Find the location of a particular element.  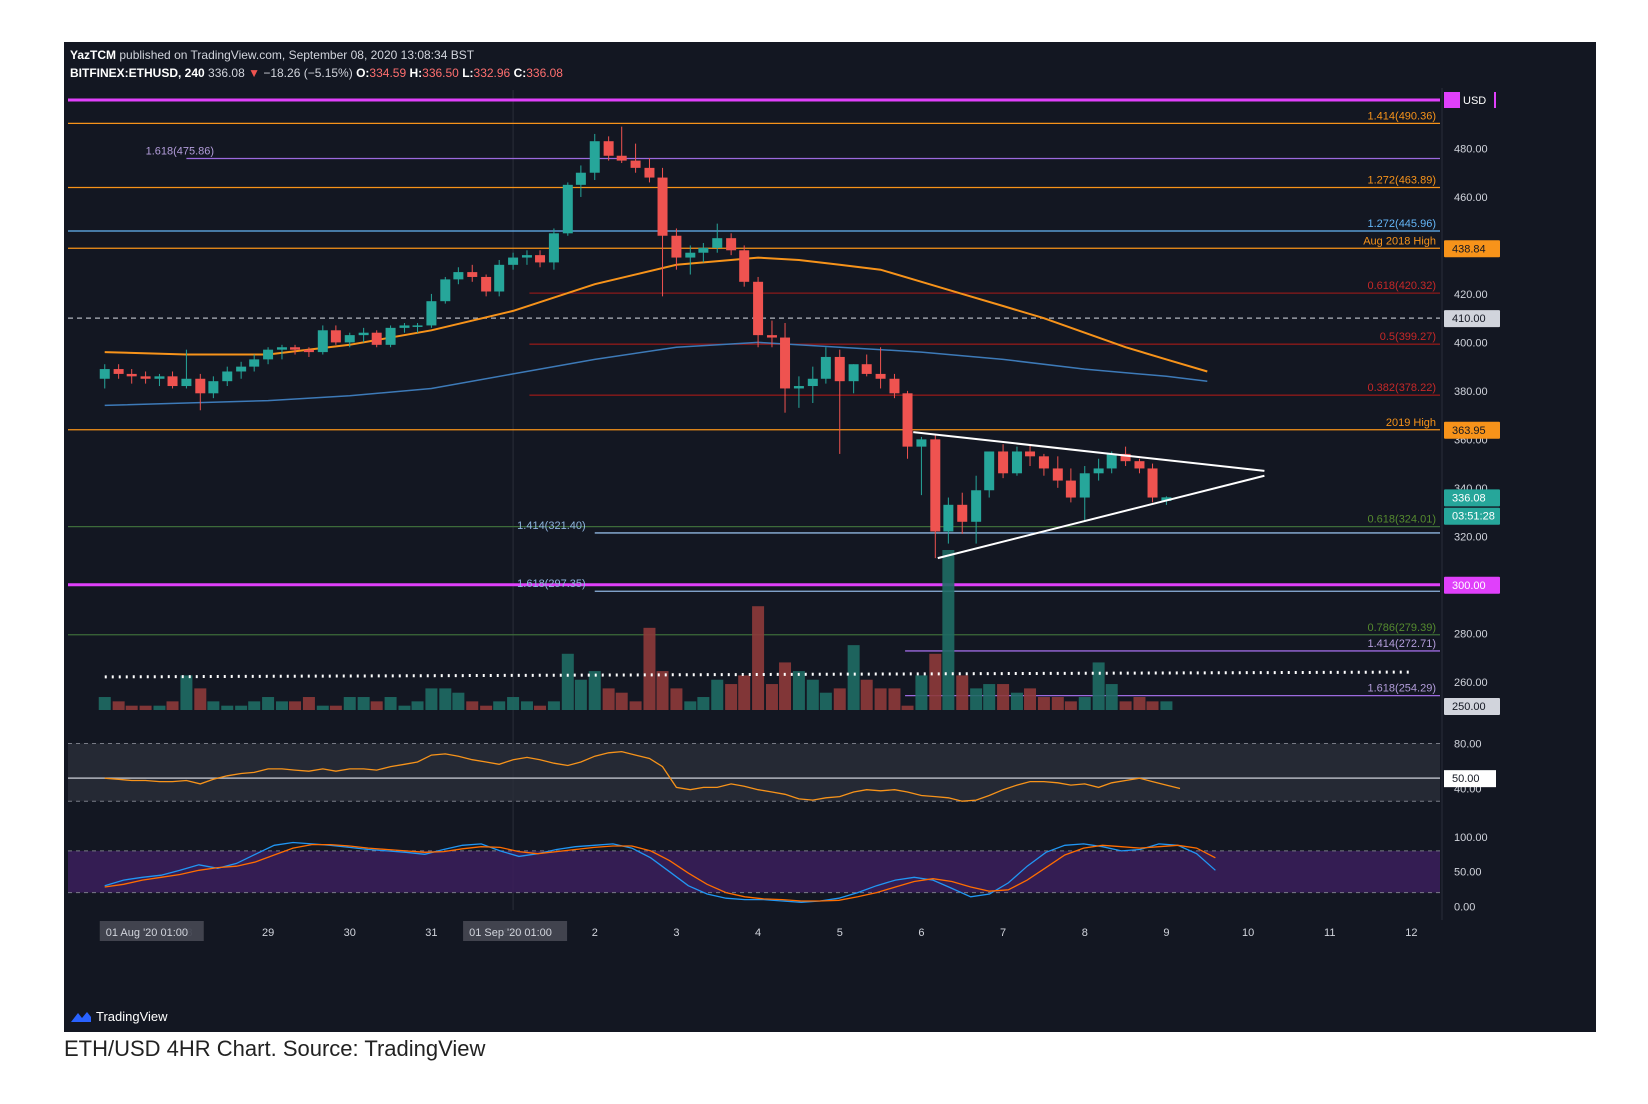

author-name: YazTCM is located at coordinates (93, 55).